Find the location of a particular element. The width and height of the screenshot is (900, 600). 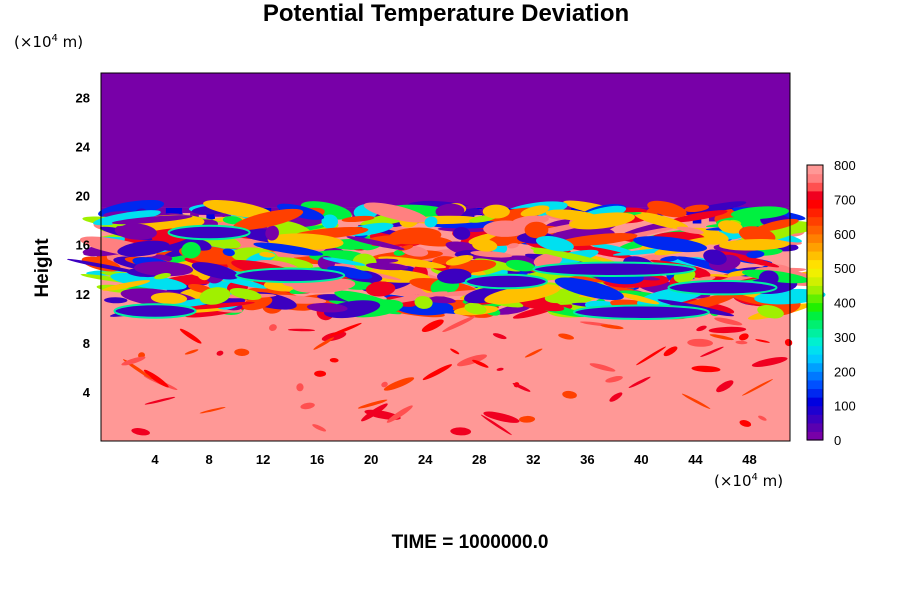

y-tick-label: 20 is located at coordinates (83, 196).